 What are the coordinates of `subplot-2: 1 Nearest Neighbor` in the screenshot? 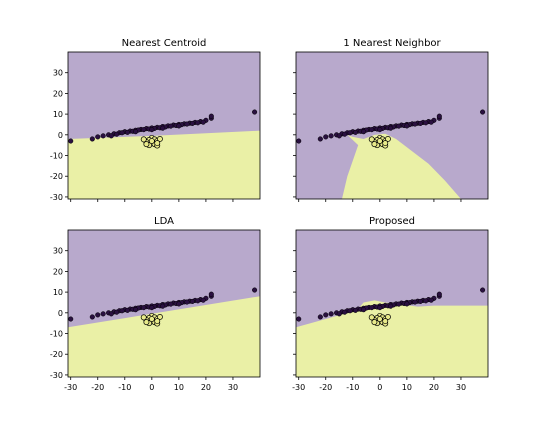 It's located at (391, 120).